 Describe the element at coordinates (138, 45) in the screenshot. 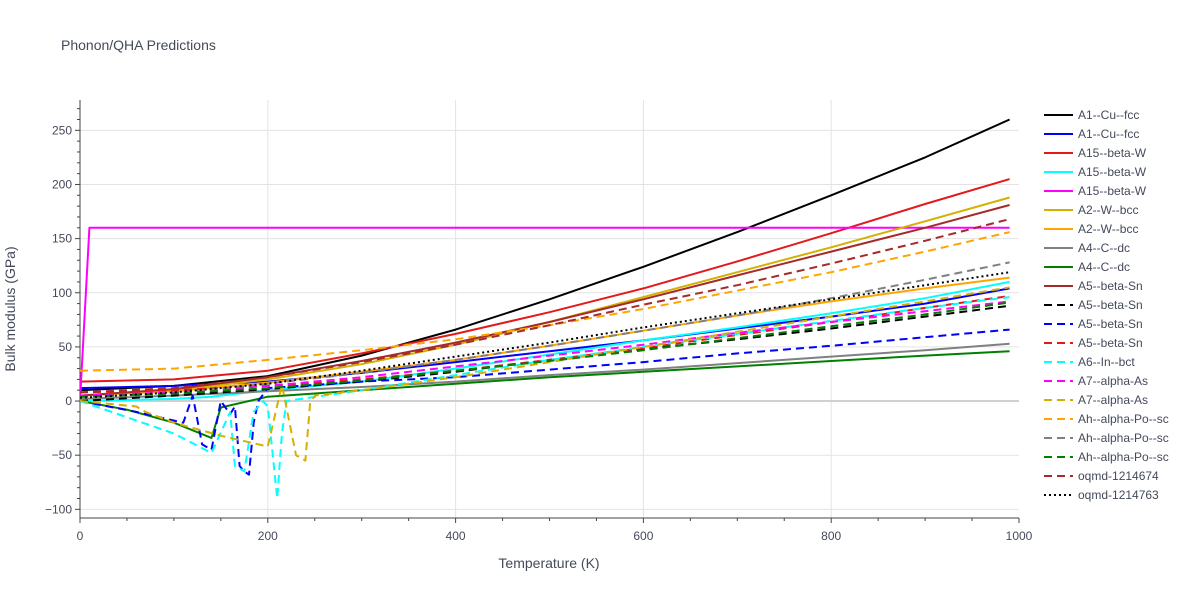

I see `chart-title: Phonon/QHA Predictions` at that location.